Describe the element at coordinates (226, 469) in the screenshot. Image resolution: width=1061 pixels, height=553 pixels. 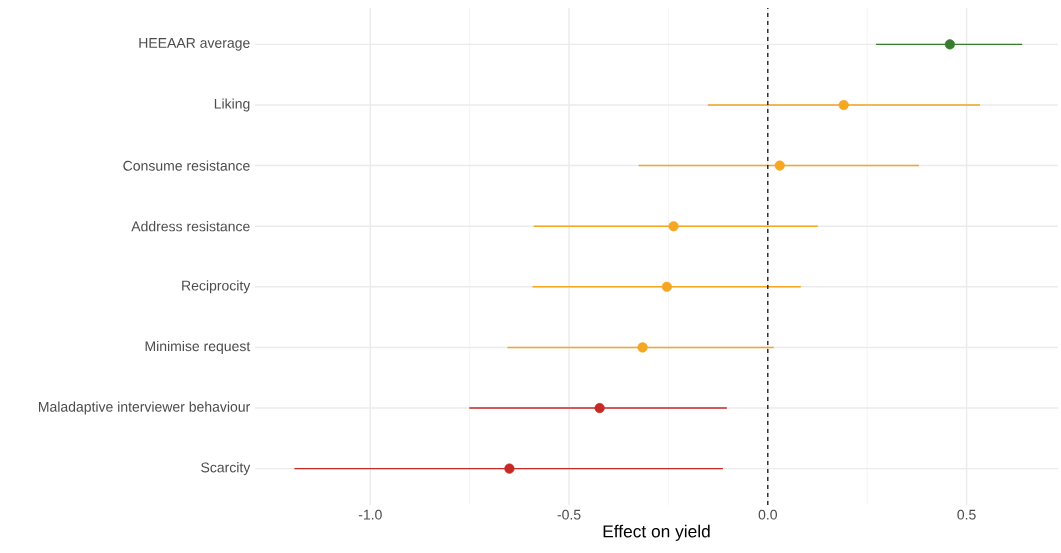
I see `y-tick-label: Scarcity` at that location.